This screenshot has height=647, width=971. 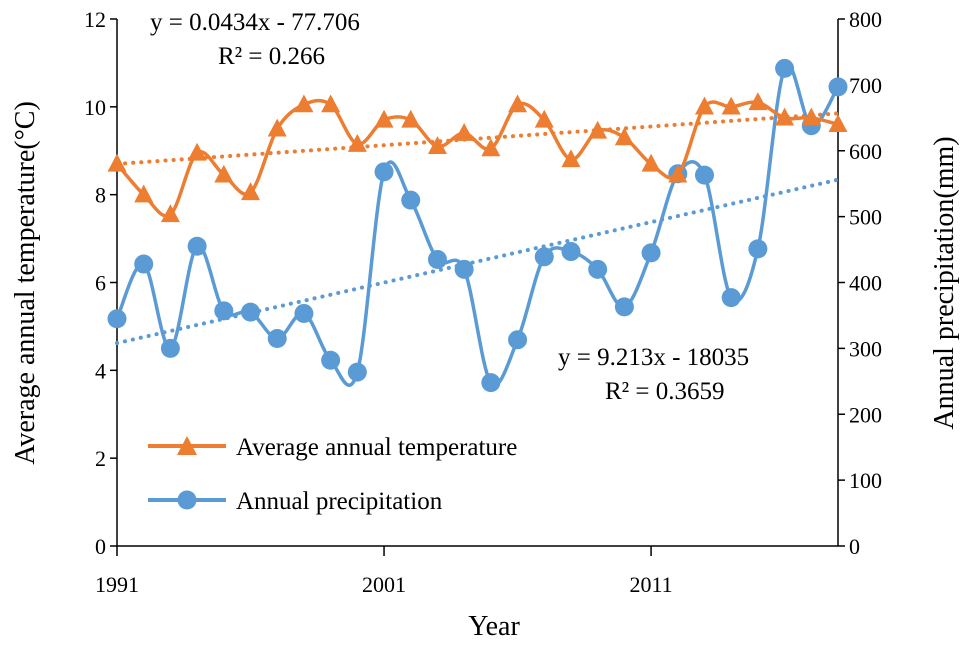 I want to click on temperature-line, so click(x=477, y=158).